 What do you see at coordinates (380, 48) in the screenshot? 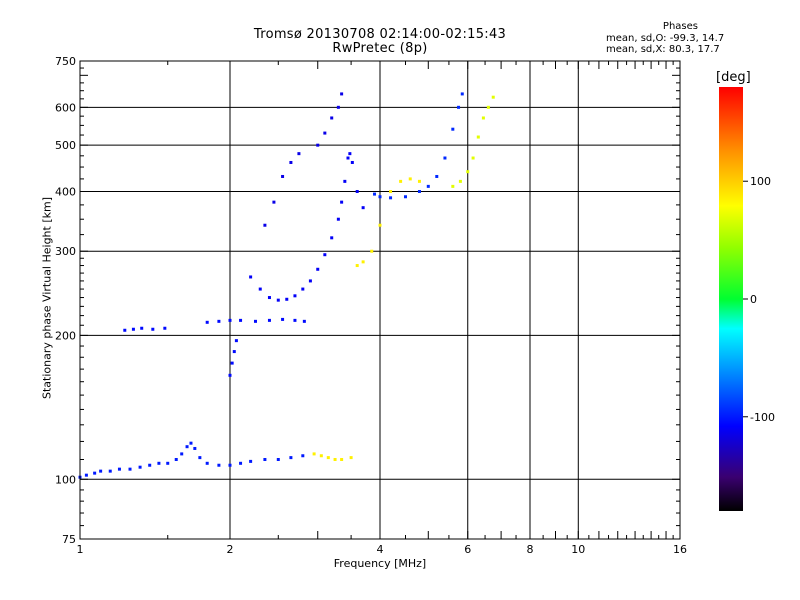
I see `chart-subtitle: RwPretec (8p)` at bounding box center [380, 48].